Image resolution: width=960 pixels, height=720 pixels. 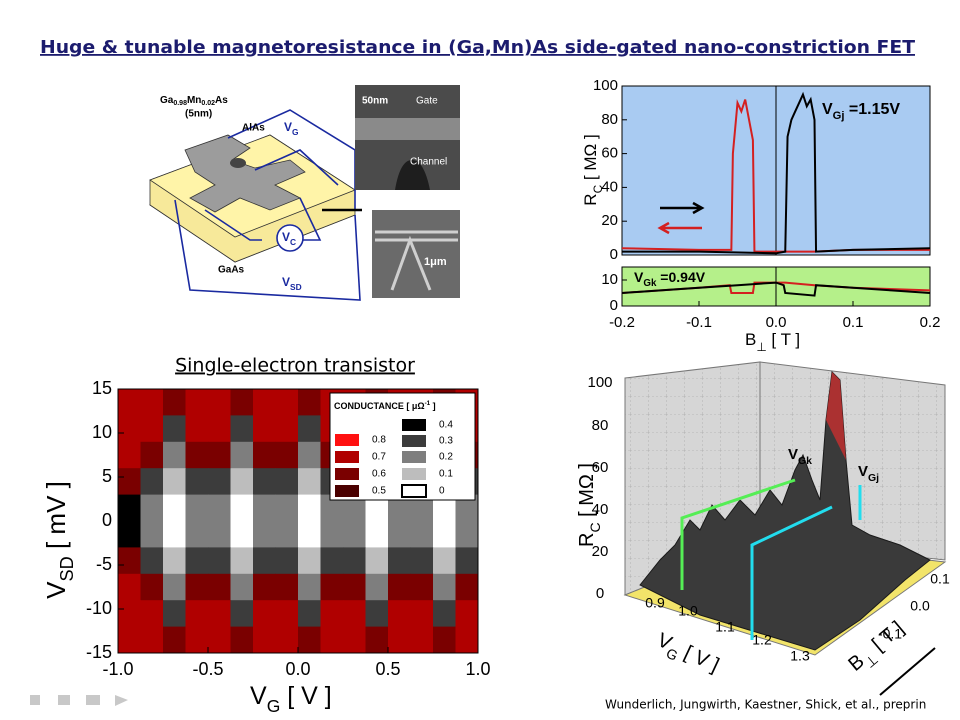 I want to click on legend-label: 0.8, so click(x=379, y=440).